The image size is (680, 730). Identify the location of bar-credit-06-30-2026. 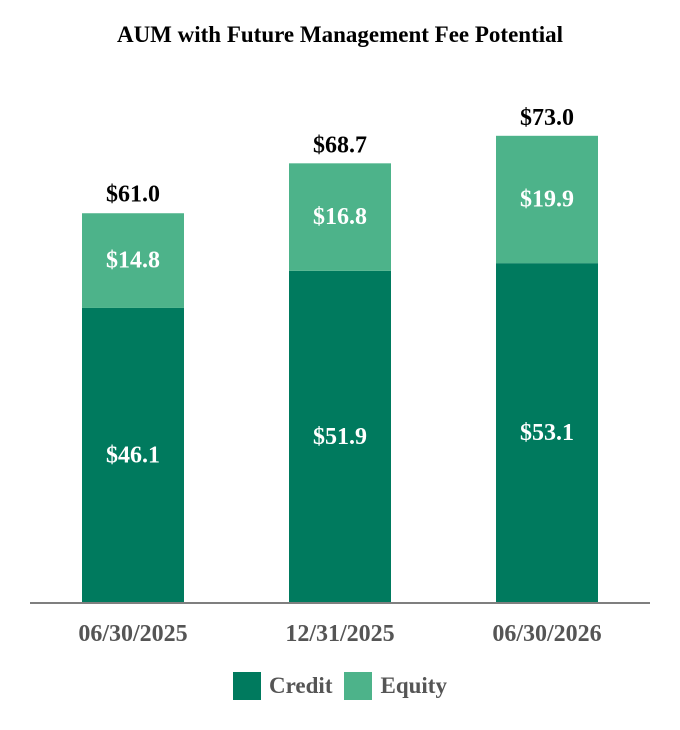
(547, 433).